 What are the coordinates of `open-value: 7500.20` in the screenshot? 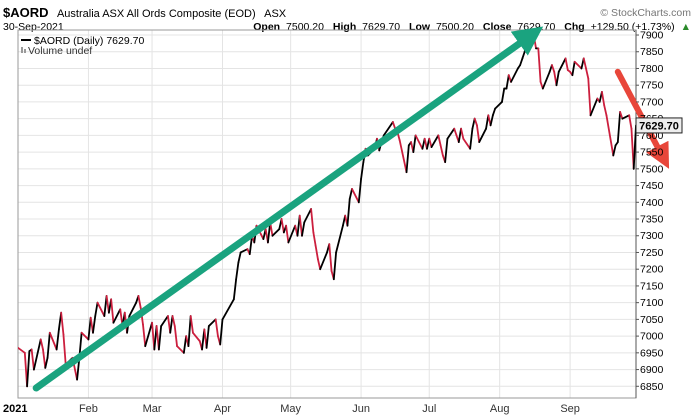 It's located at (305, 27).